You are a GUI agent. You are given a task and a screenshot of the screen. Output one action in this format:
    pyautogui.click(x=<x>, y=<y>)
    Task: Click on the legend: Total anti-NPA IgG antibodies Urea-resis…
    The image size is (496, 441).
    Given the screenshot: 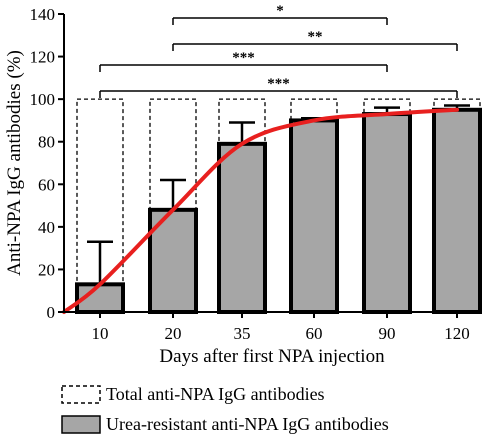 What is the action you would take?
    pyautogui.click(x=225, y=409)
    